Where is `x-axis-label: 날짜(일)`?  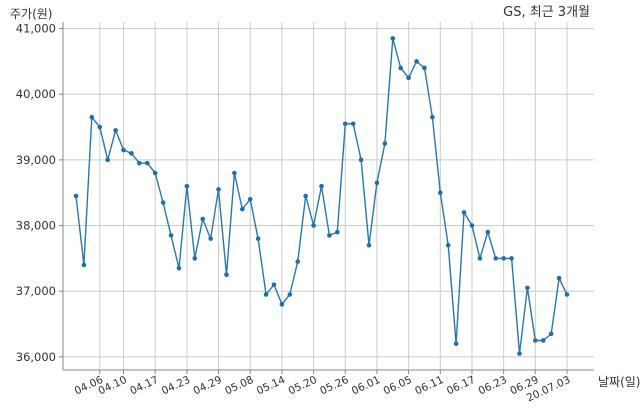
x-axis-label: 날짜(일) is located at coordinates (619, 382).